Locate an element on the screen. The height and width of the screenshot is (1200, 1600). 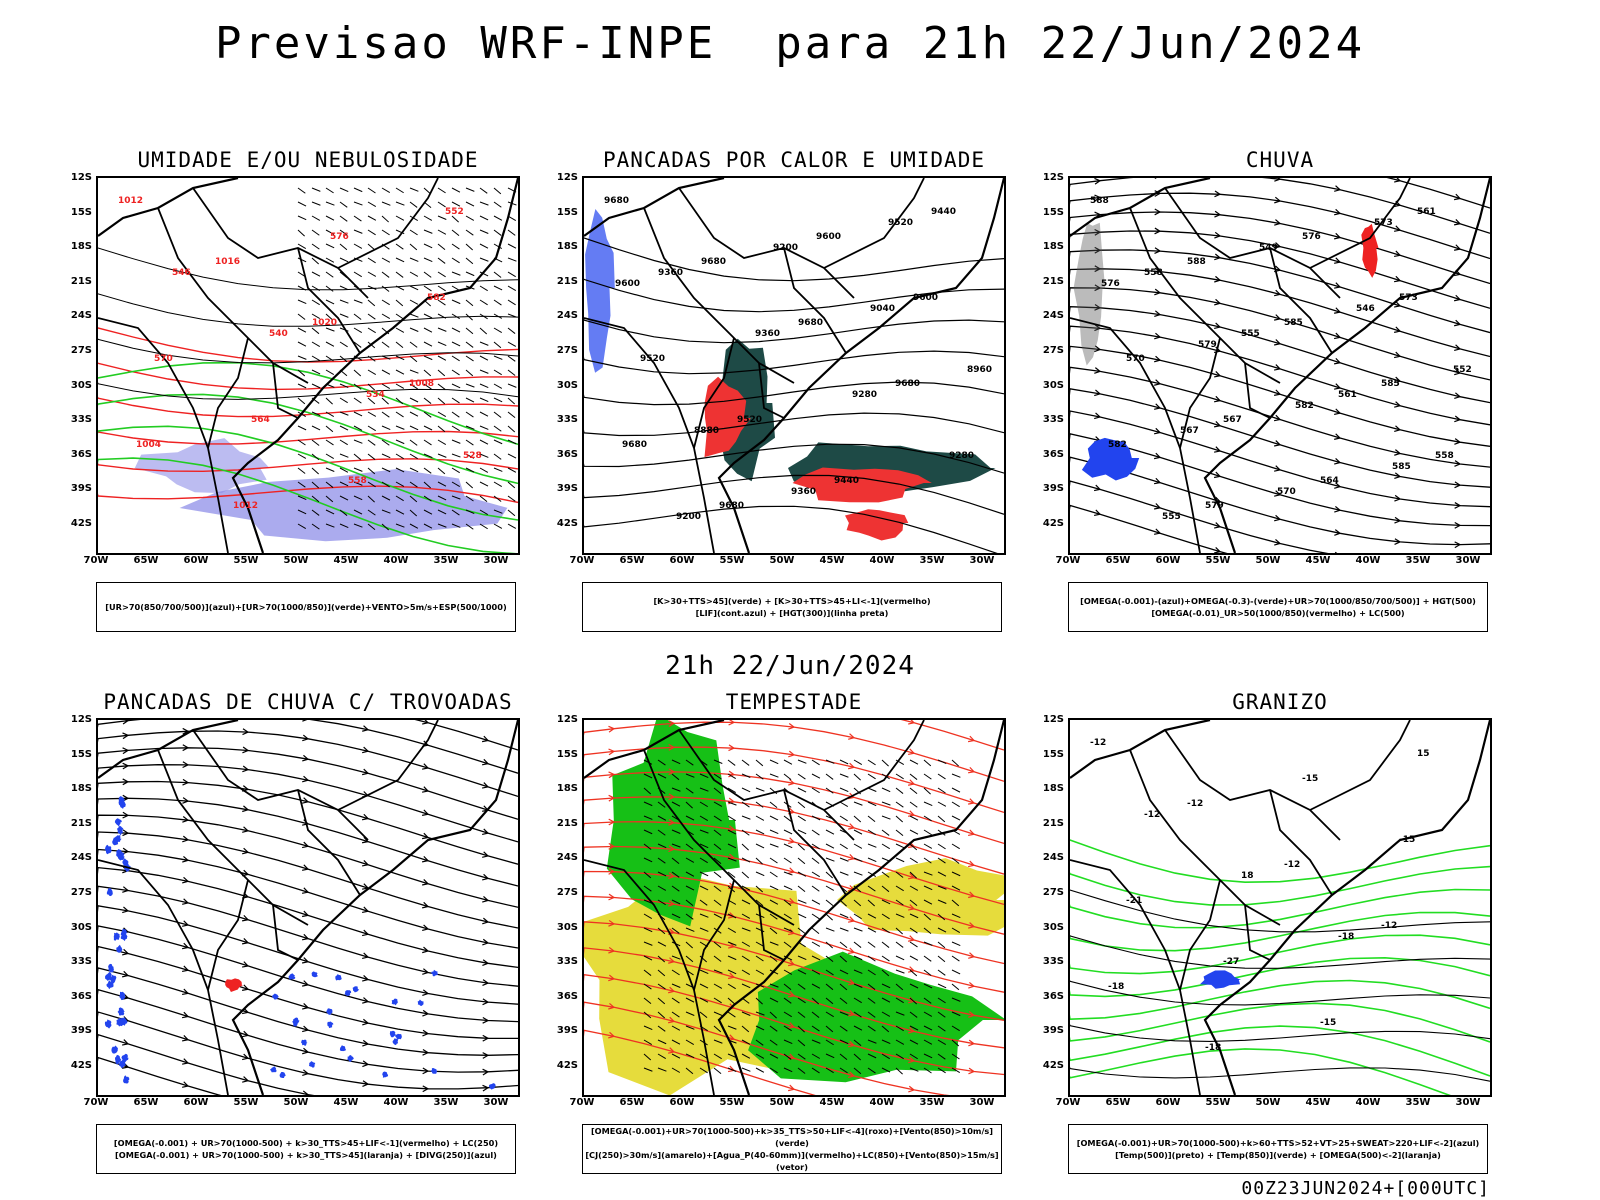
lat-tick: 36S is located at coordinates (1053, 996).